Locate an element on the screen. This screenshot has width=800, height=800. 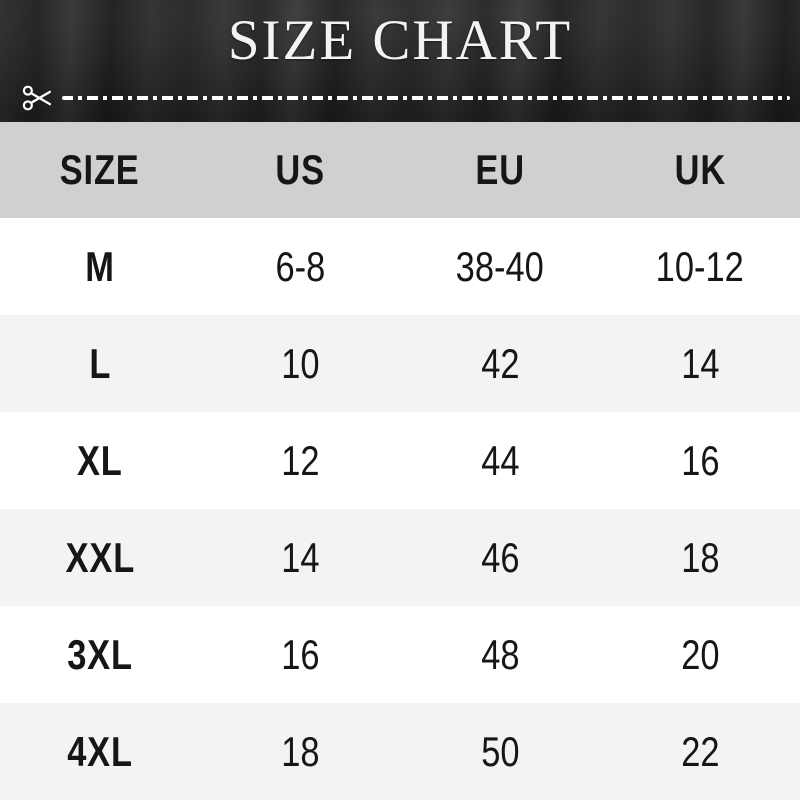
cell-size: 3XL is located at coordinates (100, 654).